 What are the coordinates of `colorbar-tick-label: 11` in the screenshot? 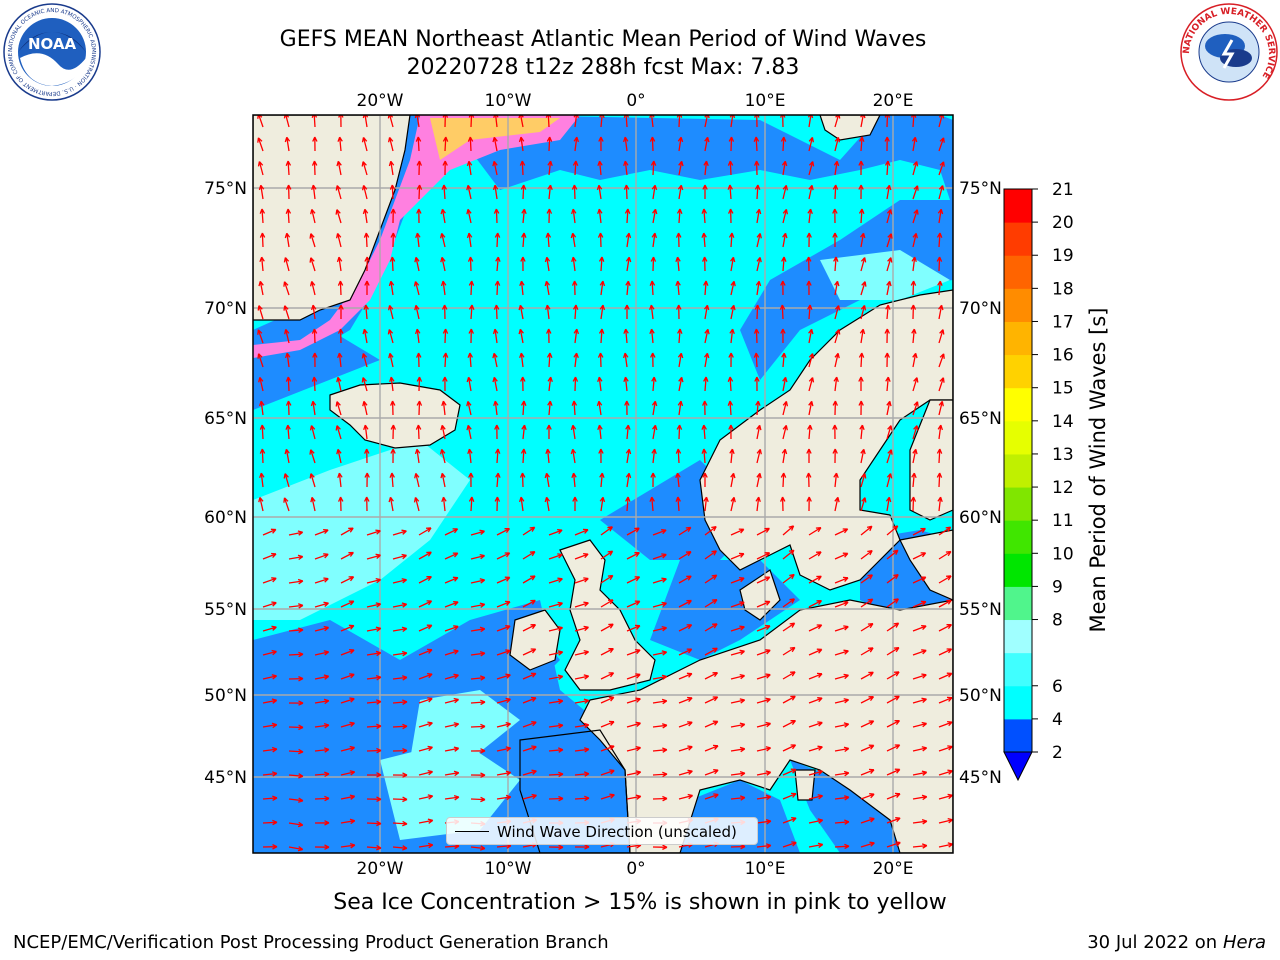 It's located at (1063, 521).